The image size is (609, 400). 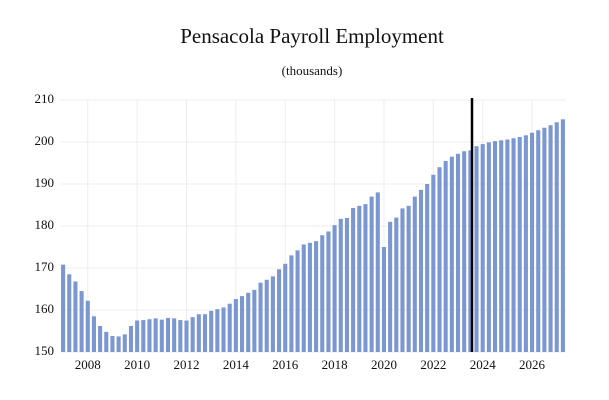 What do you see at coordinates (45, 350) in the screenshot?
I see `y-tick-label: 150` at bounding box center [45, 350].